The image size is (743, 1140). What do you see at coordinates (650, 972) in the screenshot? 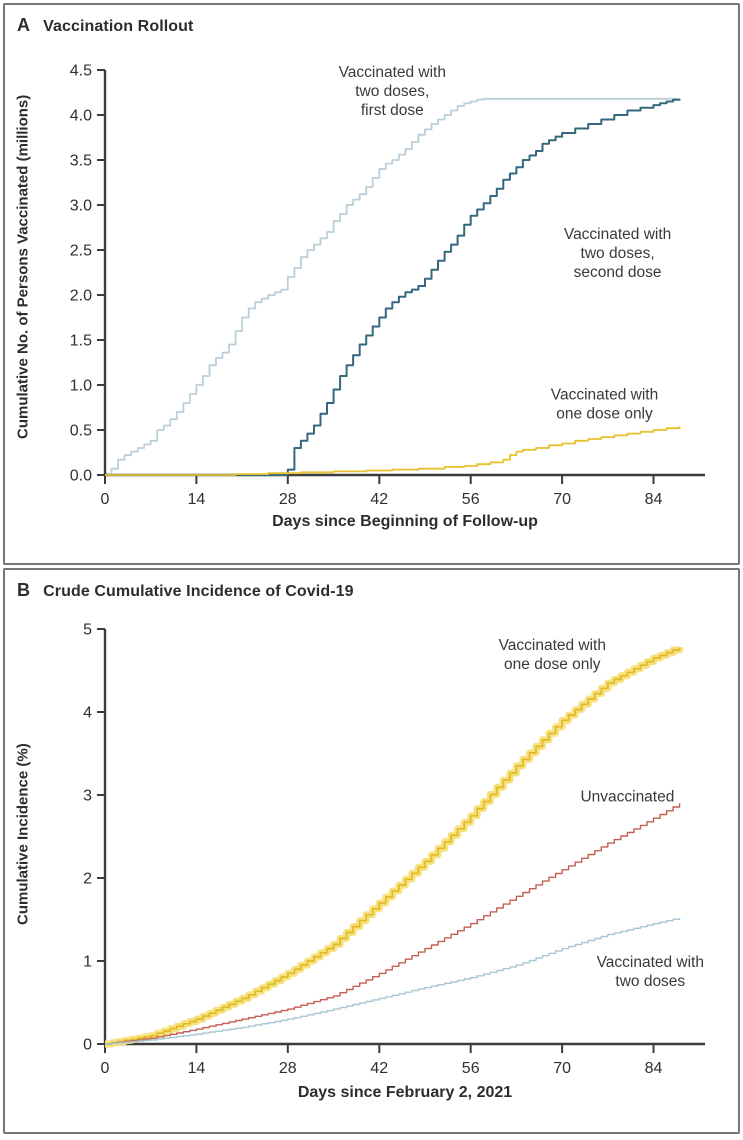
I see `series-label: Vaccinated with two doses` at bounding box center [650, 972].